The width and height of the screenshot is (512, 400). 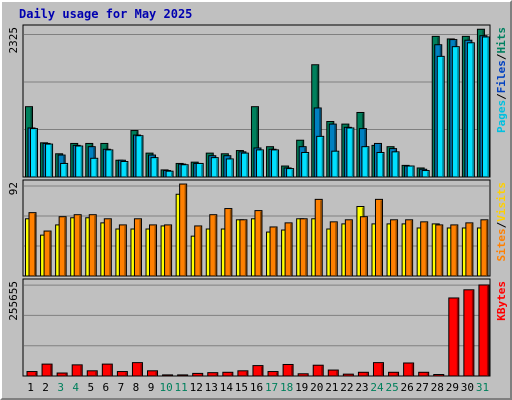 I want to click on x-tick-label-day-12: 12, so click(x=196, y=387).